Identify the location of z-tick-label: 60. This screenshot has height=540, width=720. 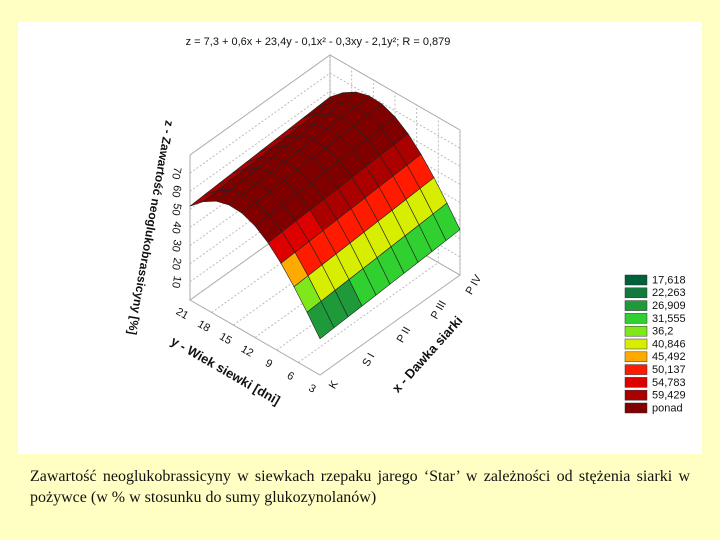
(176, 191).